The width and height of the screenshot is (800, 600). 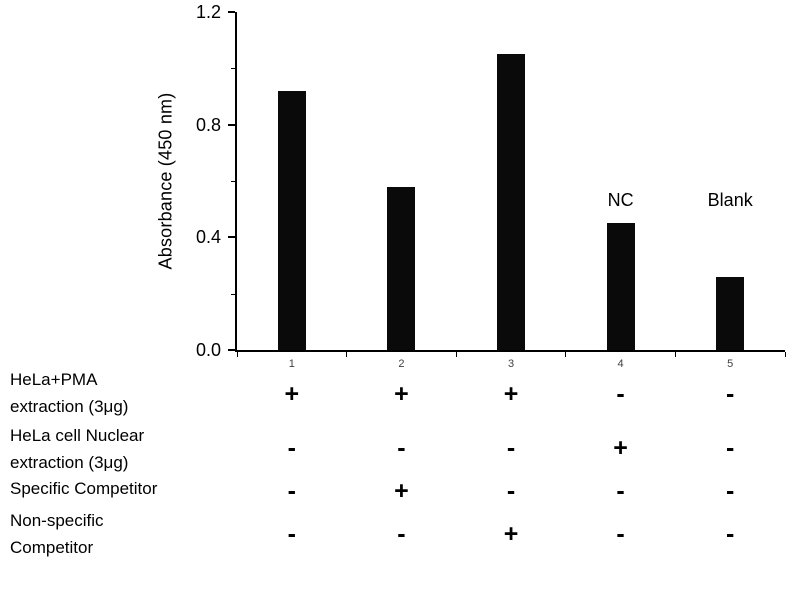 I want to click on x-category-label: 4, so click(x=620, y=364).